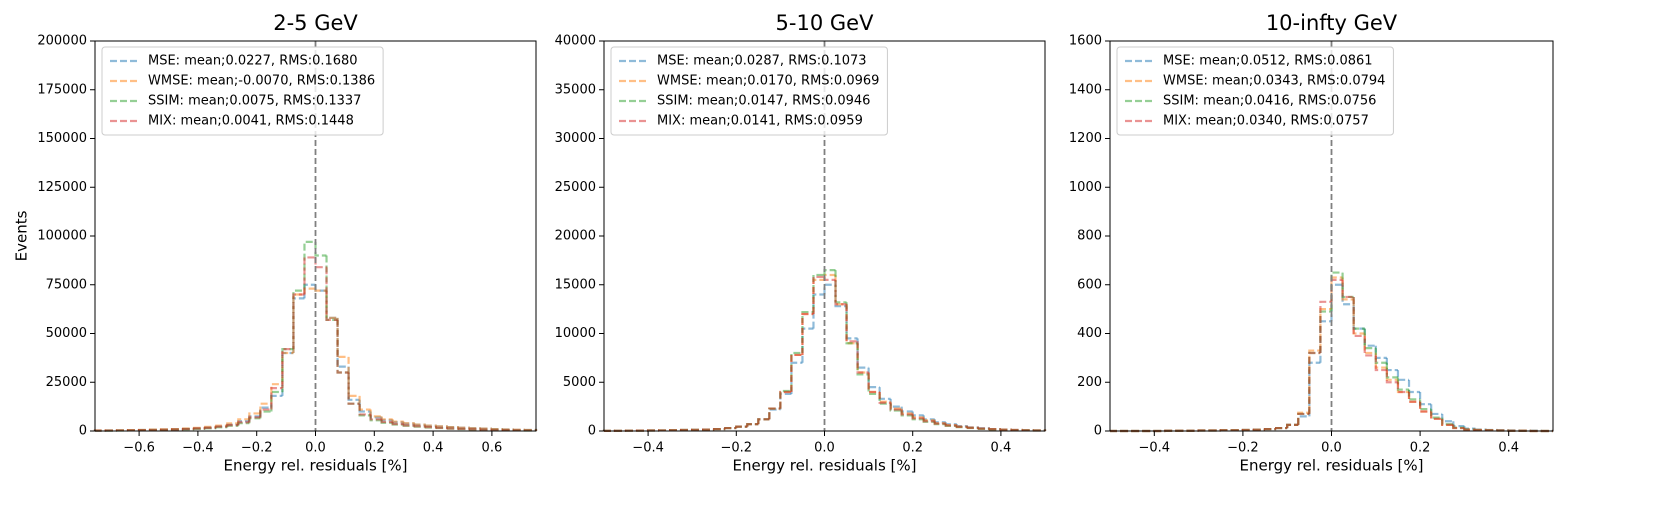 This screenshot has height=523, width=1661. What do you see at coordinates (1089, 333) in the screenshot?
I see `y-tick-label: 400` at bounding box center [1089, 333].